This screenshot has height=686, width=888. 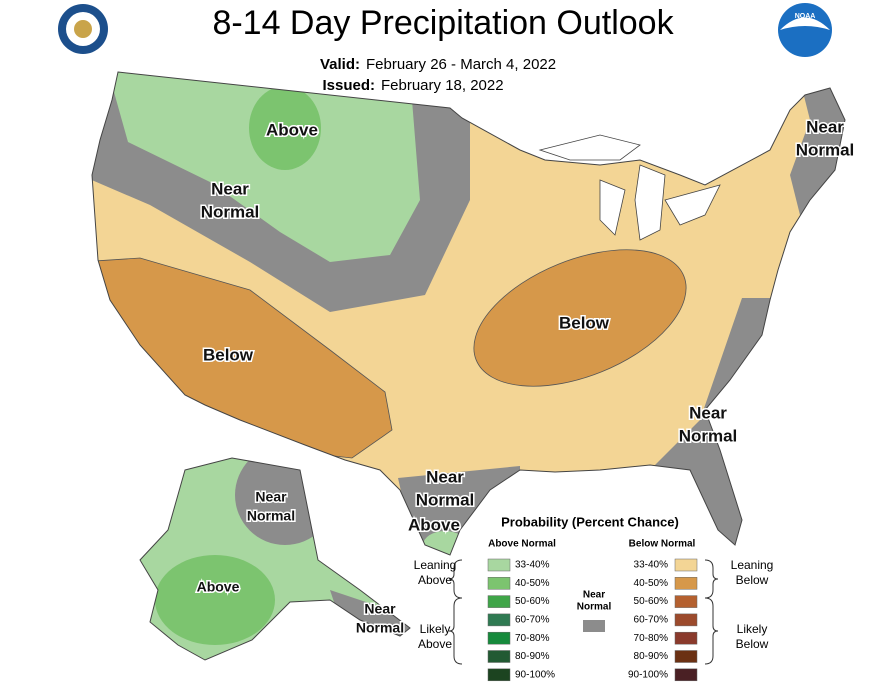 I want to click on title: 8-14 Day Precipitation Outlook, so click(x=443, y=23).